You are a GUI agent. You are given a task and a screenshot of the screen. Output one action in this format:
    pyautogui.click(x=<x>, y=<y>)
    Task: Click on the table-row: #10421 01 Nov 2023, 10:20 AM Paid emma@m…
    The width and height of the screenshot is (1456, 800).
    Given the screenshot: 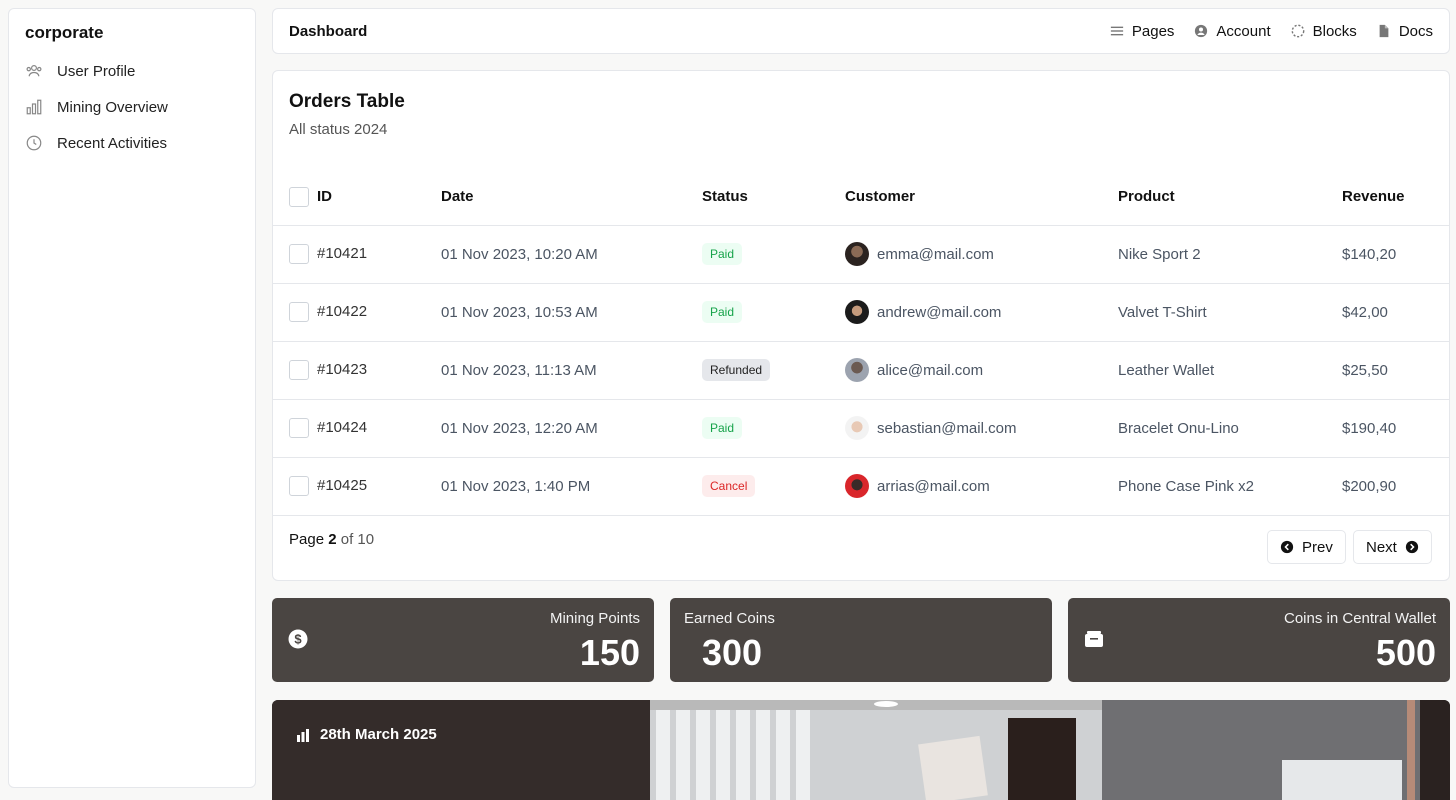 What is the action you would take?
    pyautogui.click(x=861, y=254)
    